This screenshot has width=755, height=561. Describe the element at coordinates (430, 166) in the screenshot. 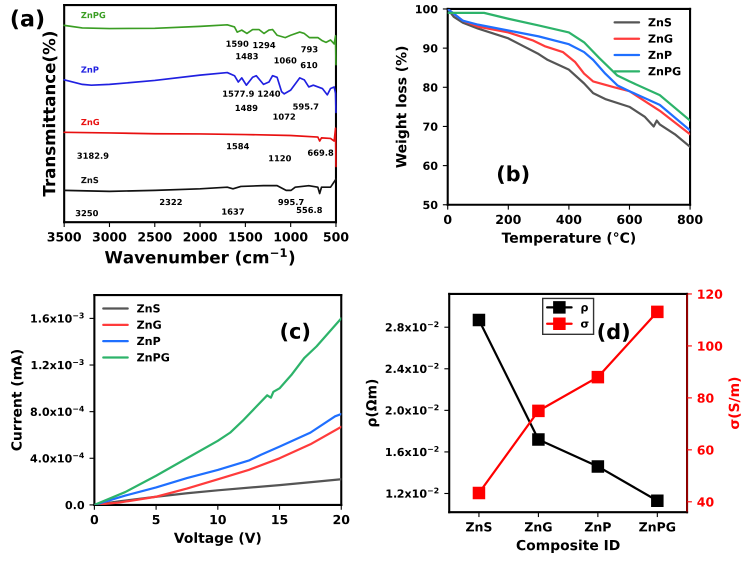

I see `y-tick-label: 60` at that location.